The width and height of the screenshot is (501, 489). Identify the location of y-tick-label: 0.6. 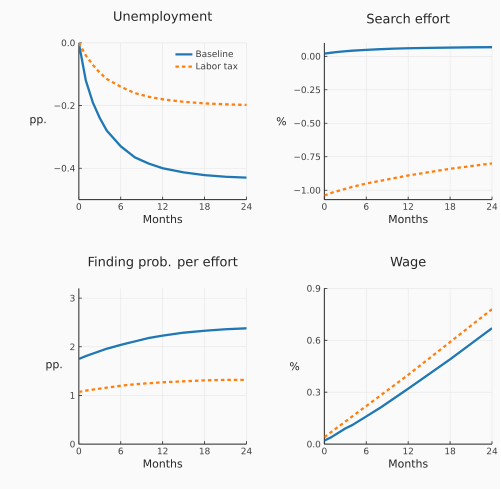
(313, 340).